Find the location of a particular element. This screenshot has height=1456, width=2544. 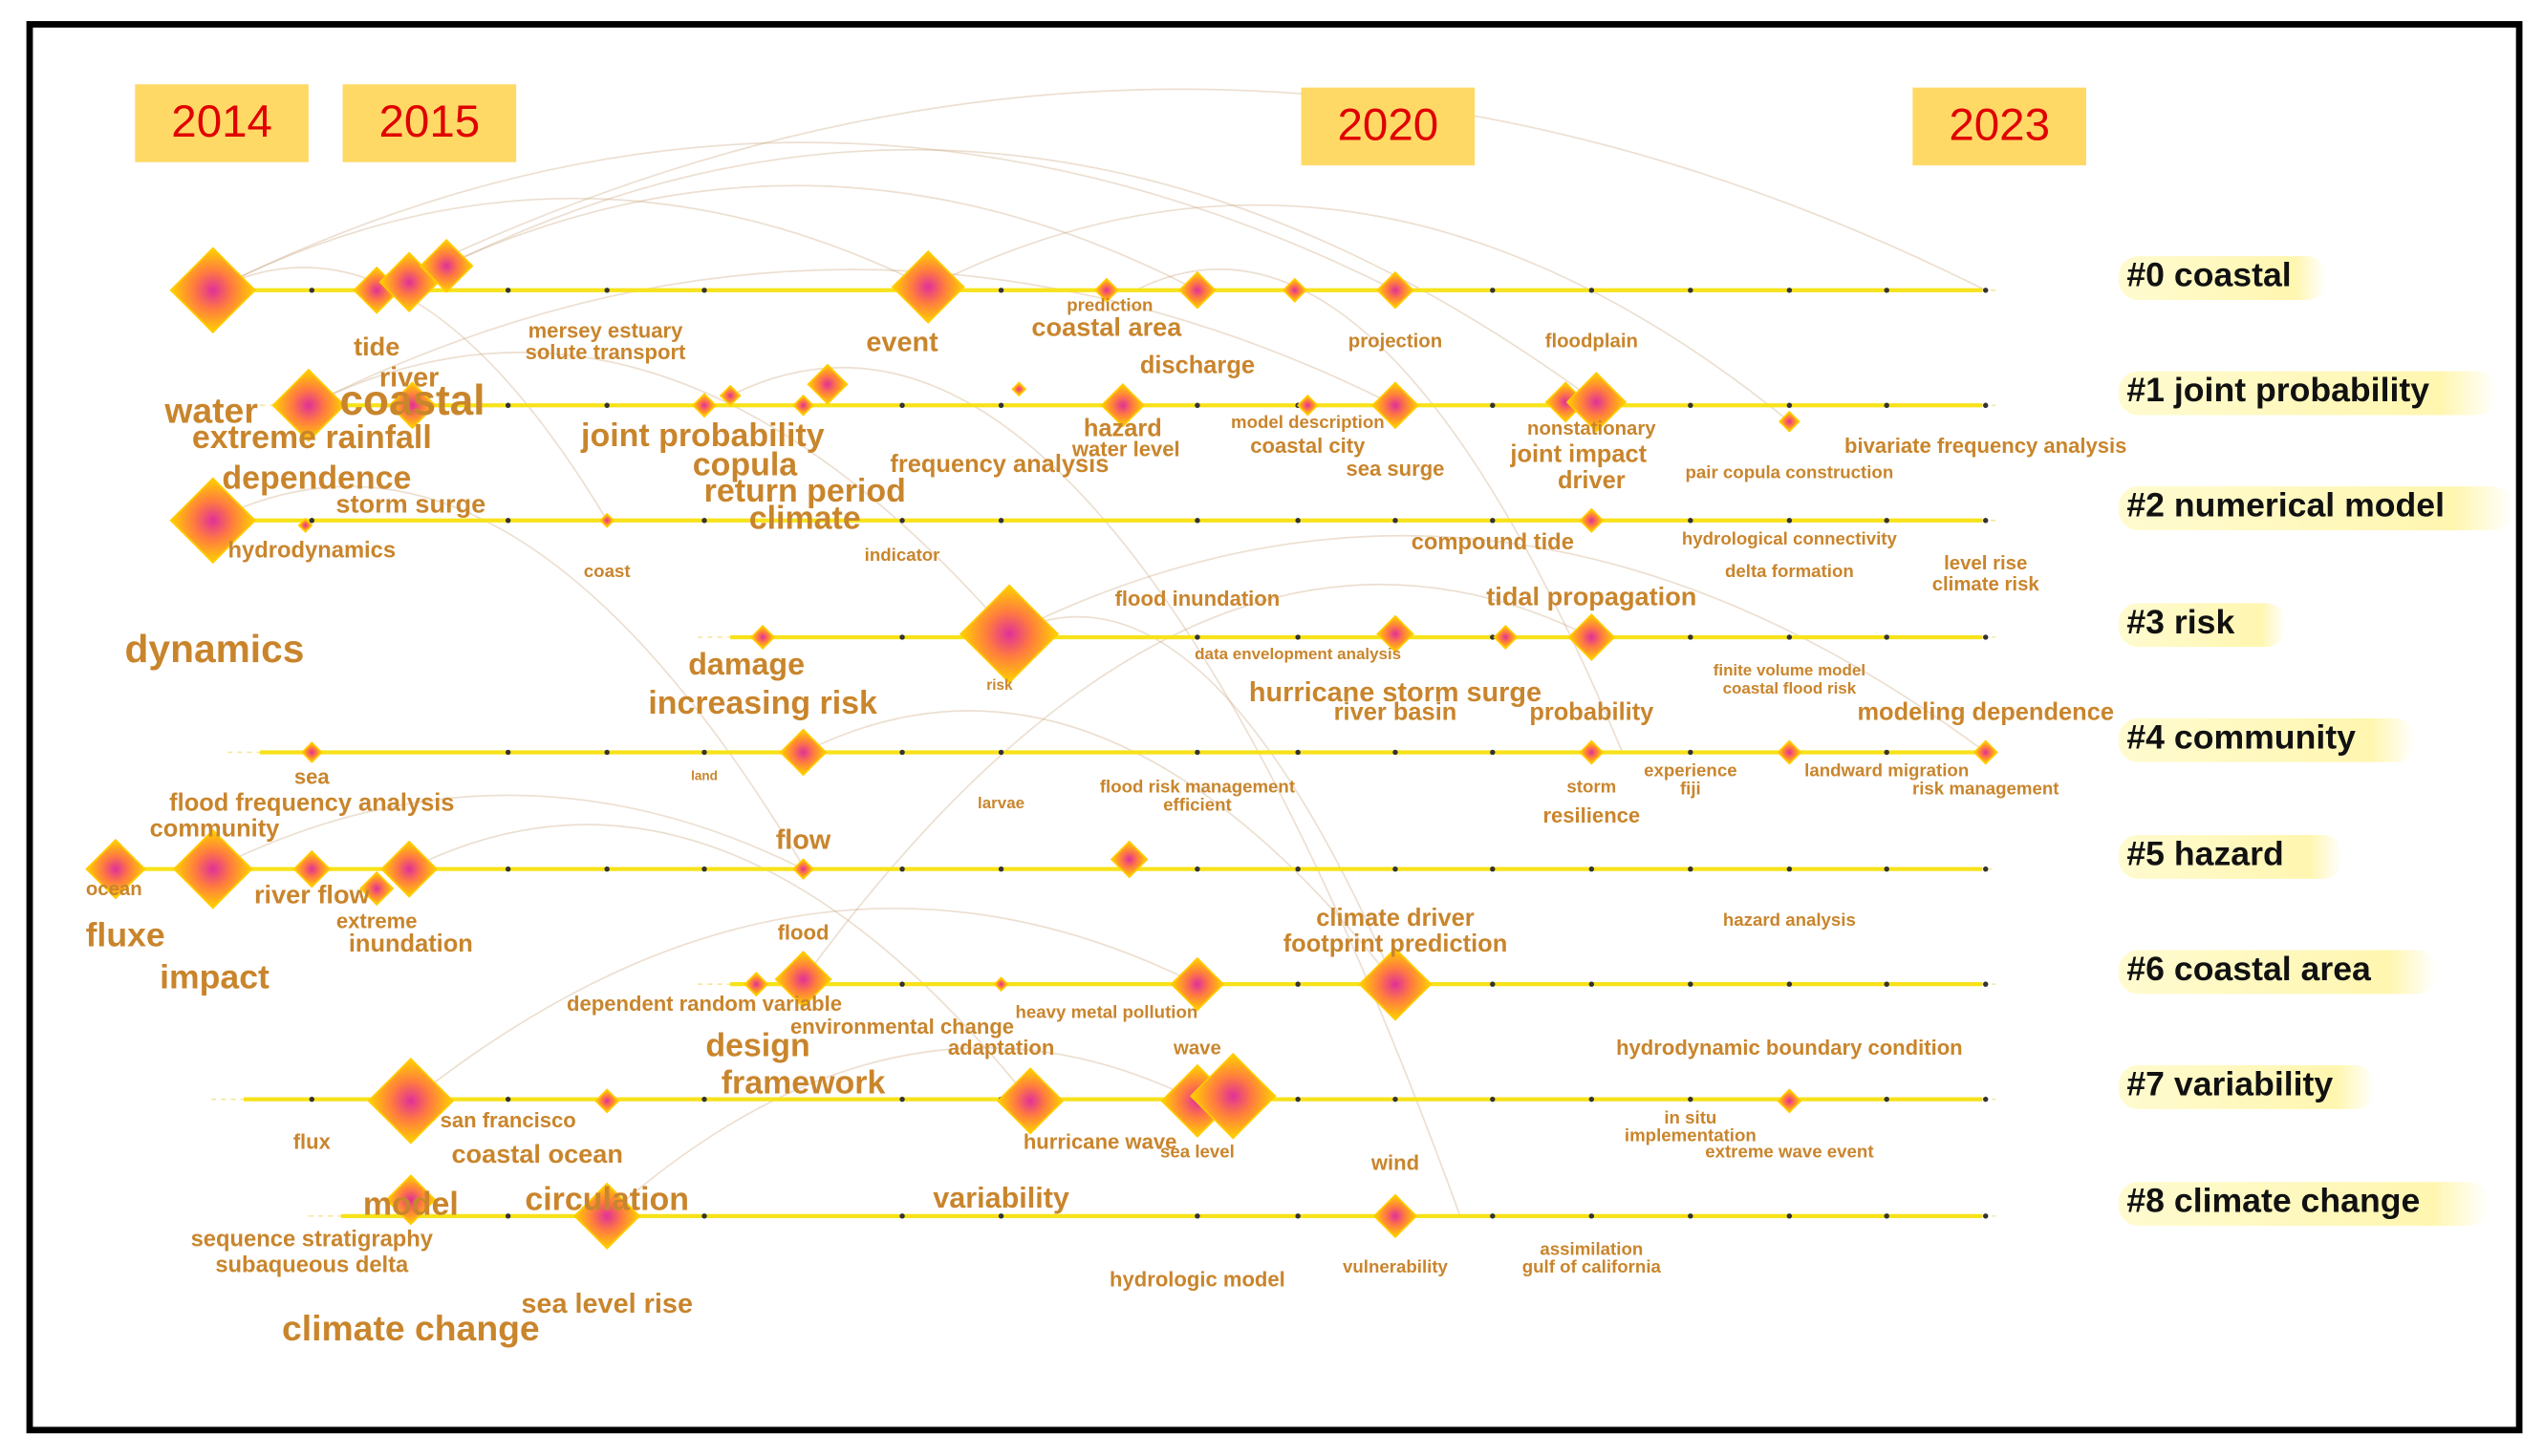

keyword: flood risk management is located at coordinates (1197, 787).